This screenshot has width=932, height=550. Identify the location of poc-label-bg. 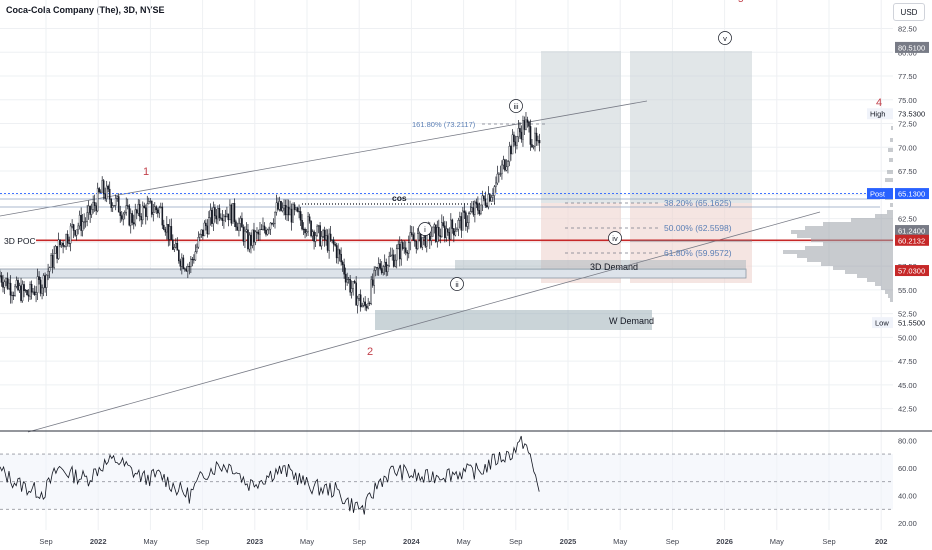
(18, 240).